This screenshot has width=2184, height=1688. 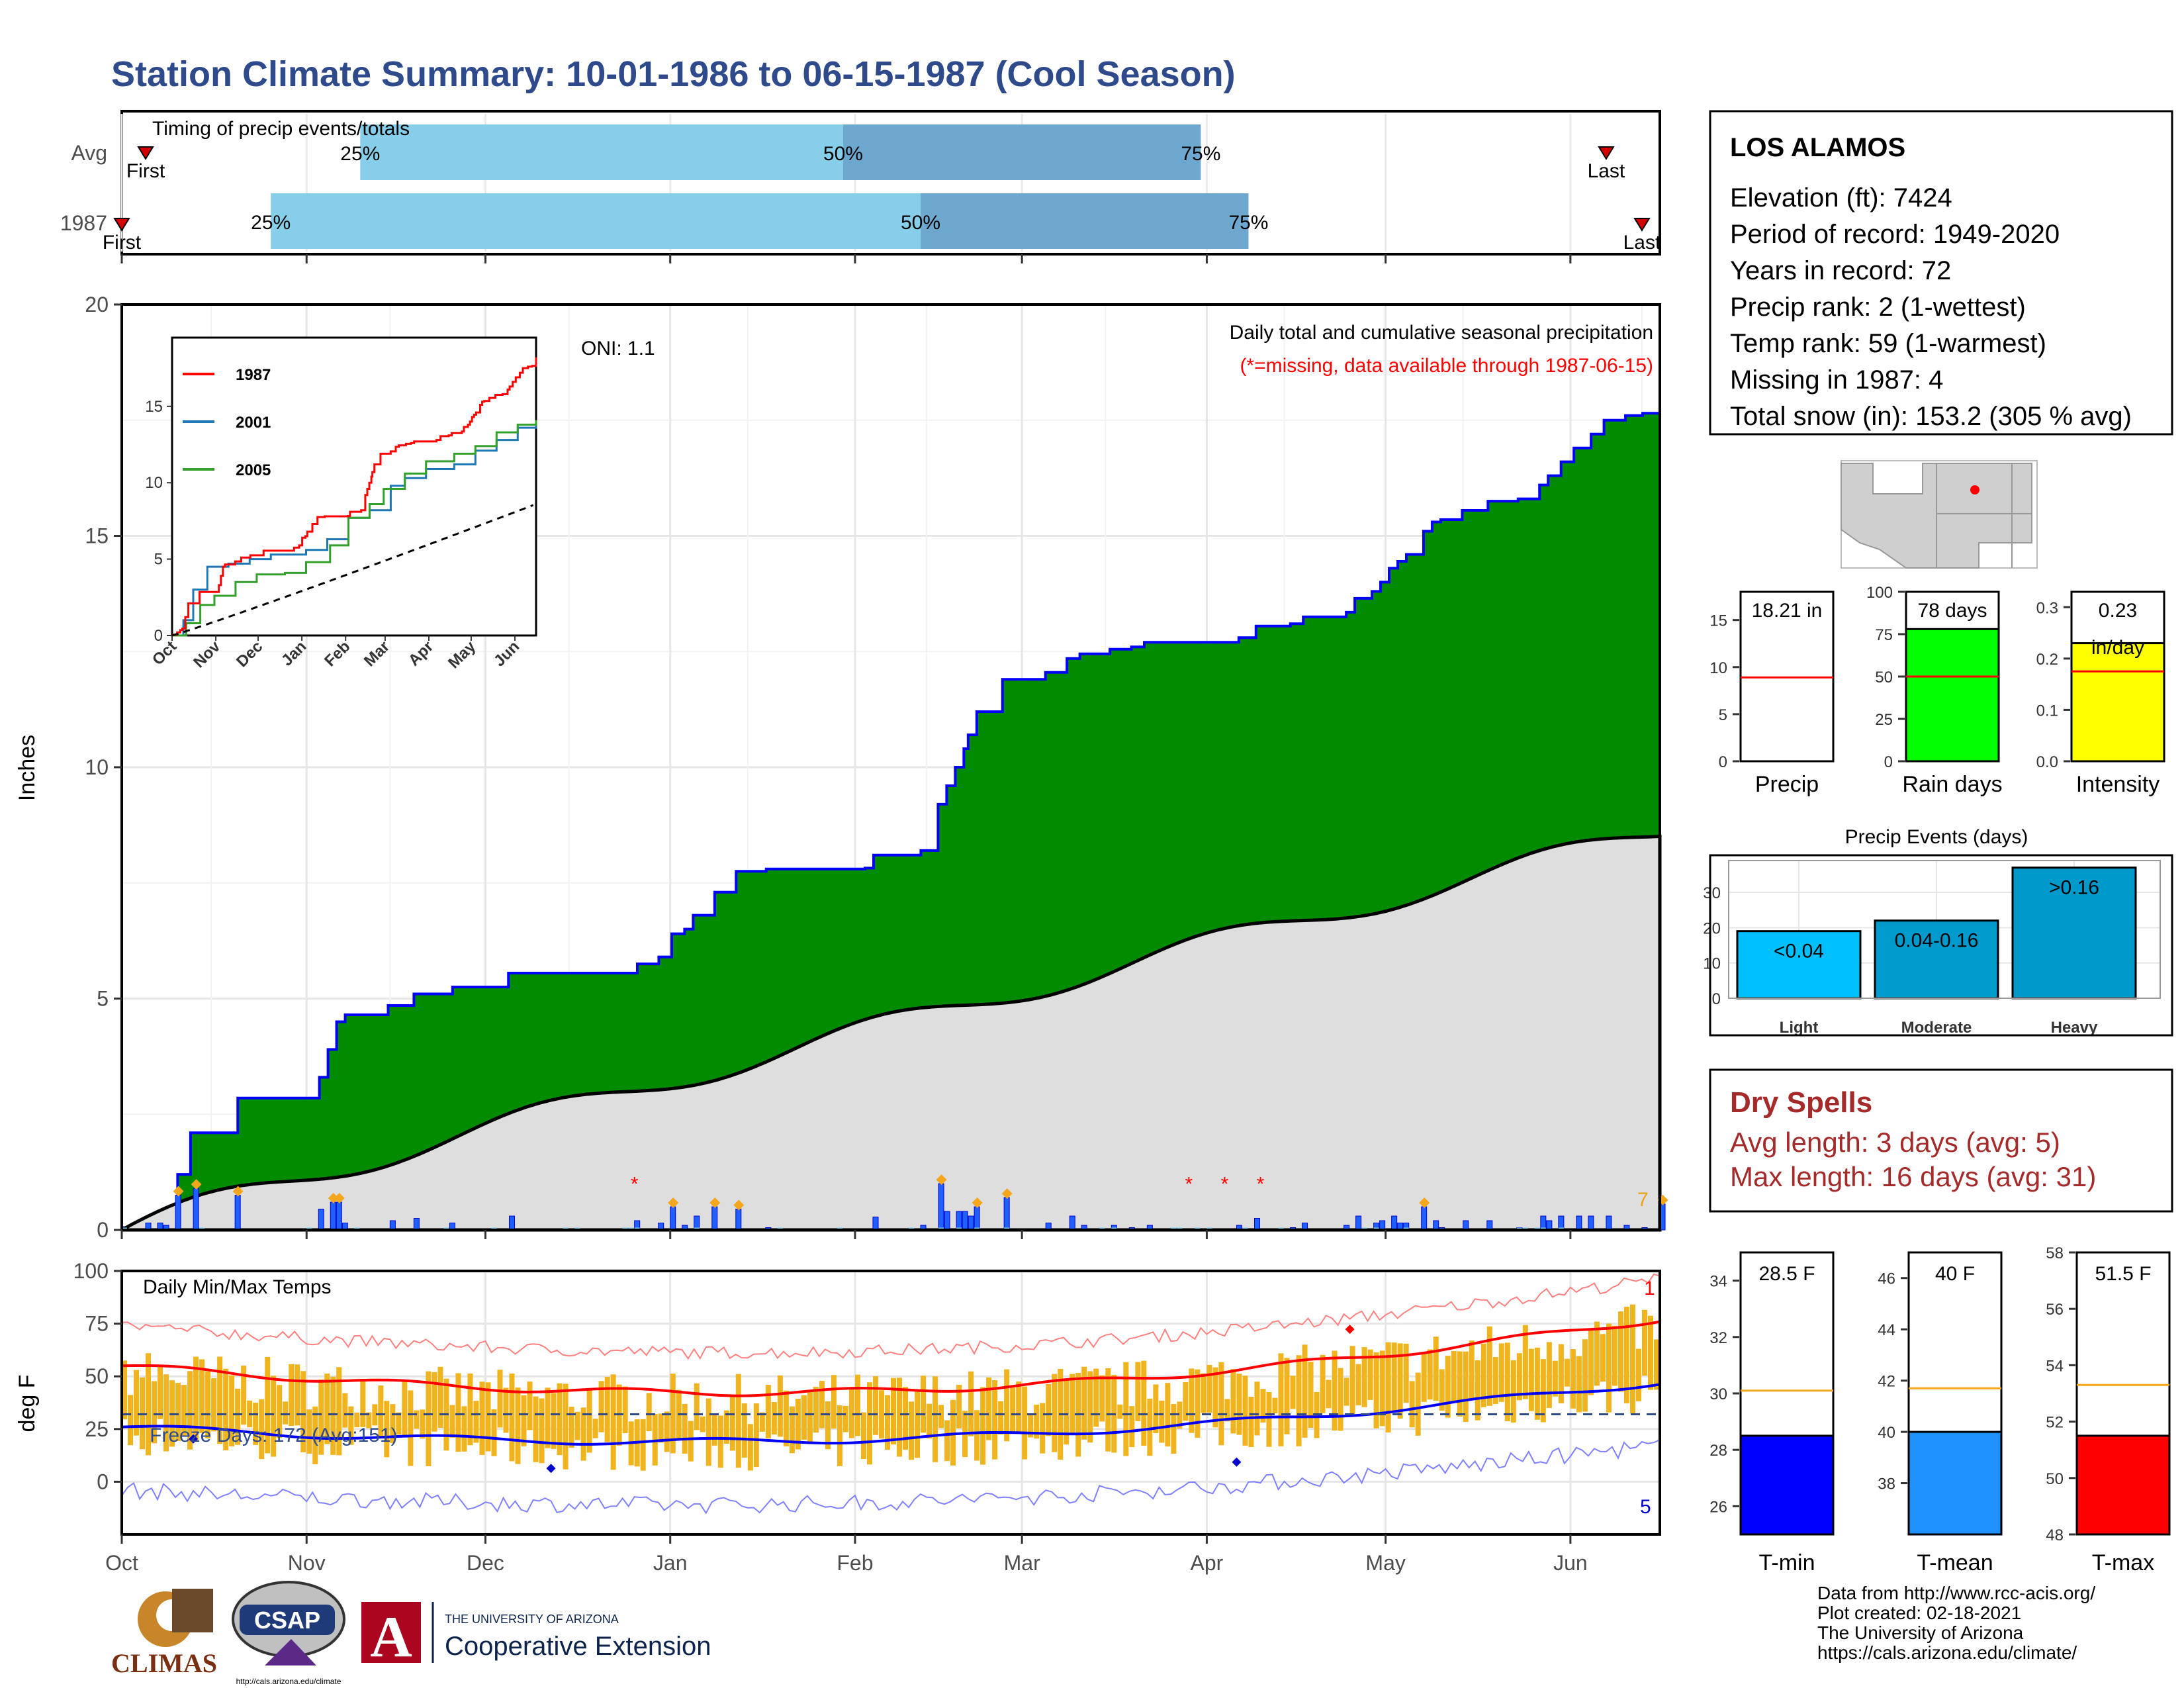 What do you see at coordinates (2055, 1423) in the screenshot?
I see `temp-bar-tick-label: 52` at bounding box center [2055, 1423].